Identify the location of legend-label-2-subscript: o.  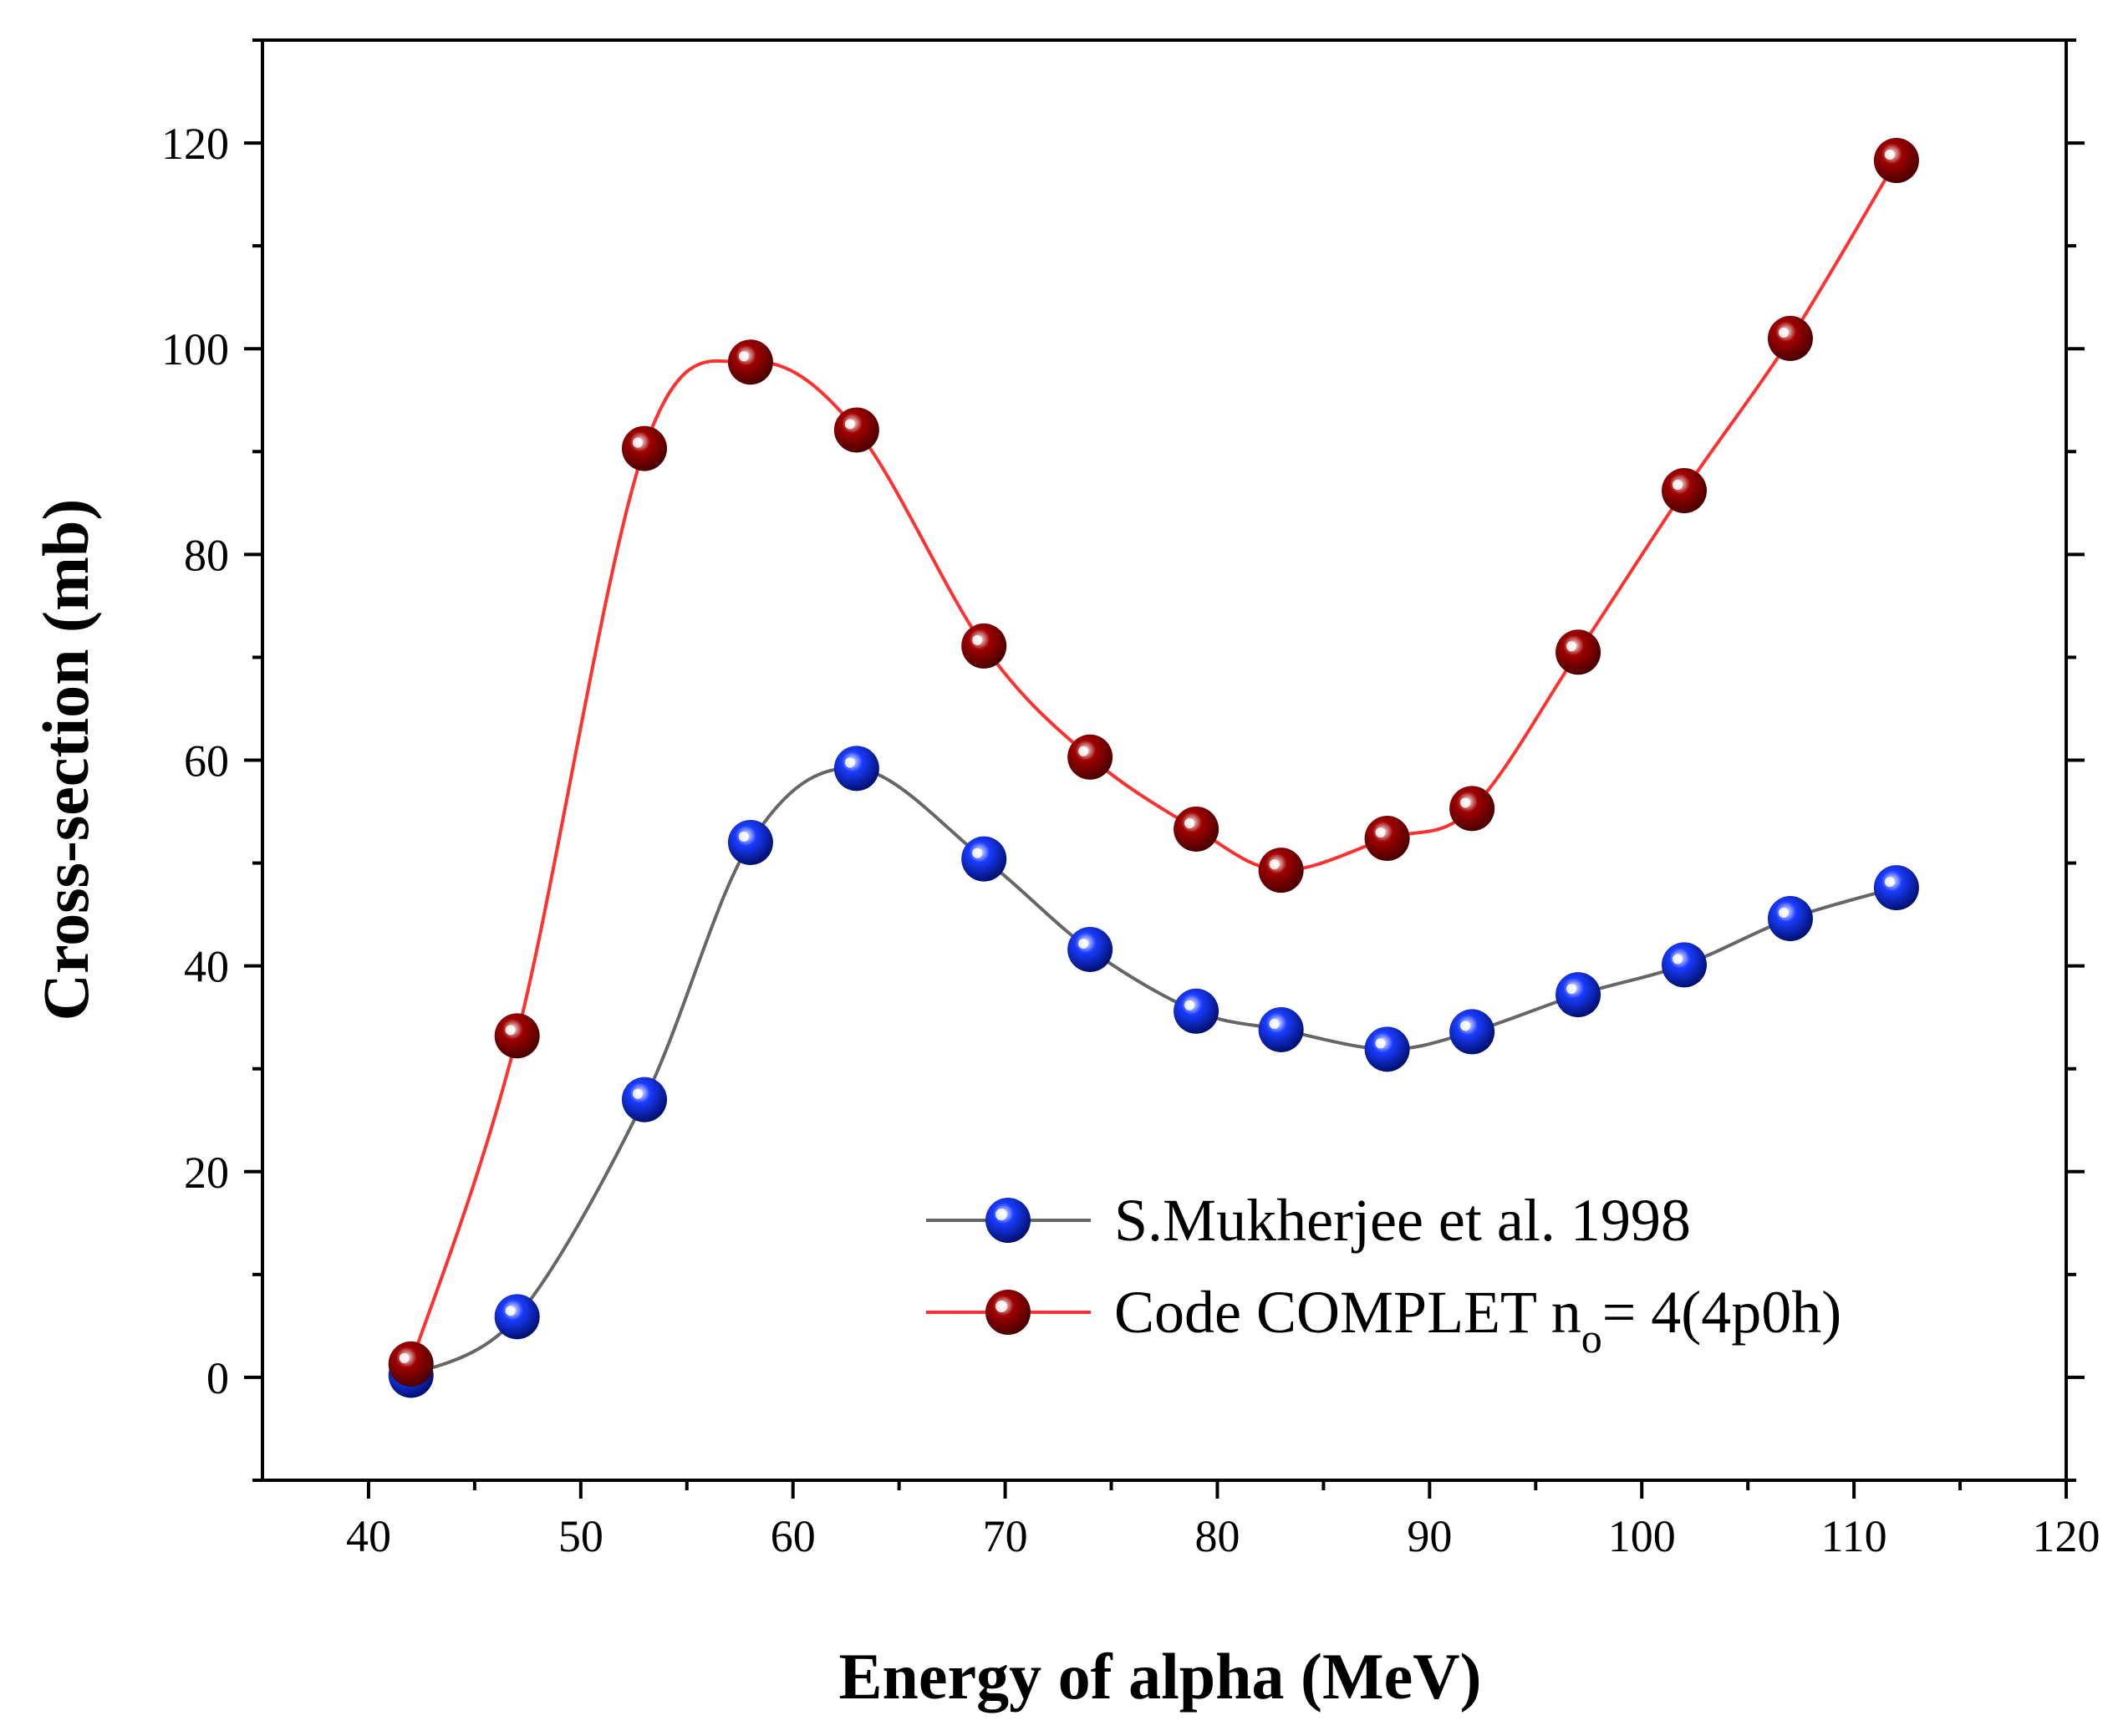
(1591, 1338).